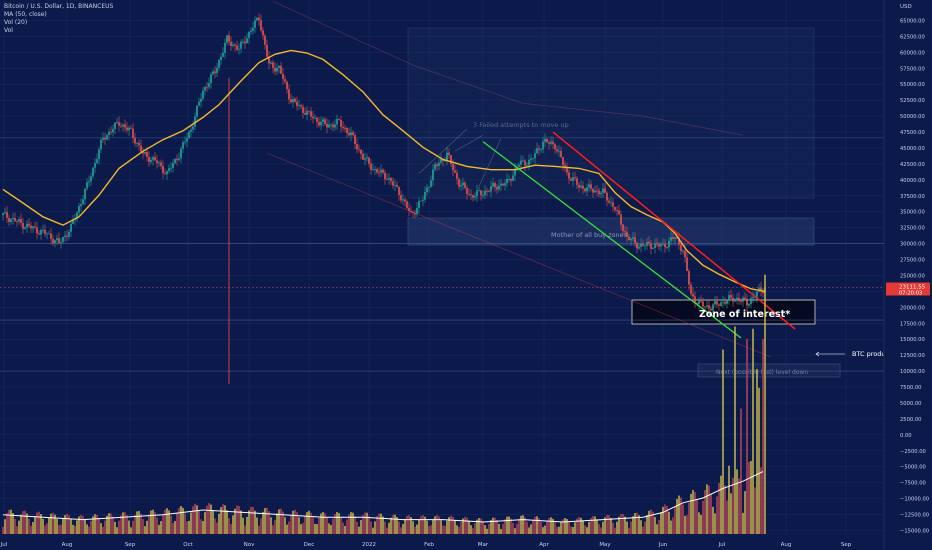 Image resolution: width=932 pixels, height=550 pixels. Describe the element at coordinates (906, 7) in the screenshot. I see `price-axis-unit: USD` at that location.